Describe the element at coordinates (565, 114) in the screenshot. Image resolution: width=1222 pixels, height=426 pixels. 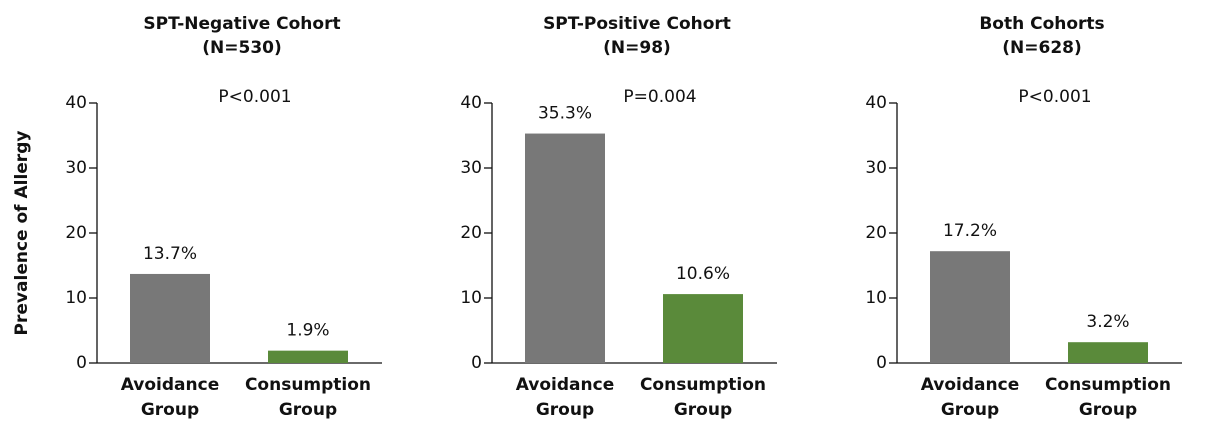
I see `value-label: 35.3%` at that location.